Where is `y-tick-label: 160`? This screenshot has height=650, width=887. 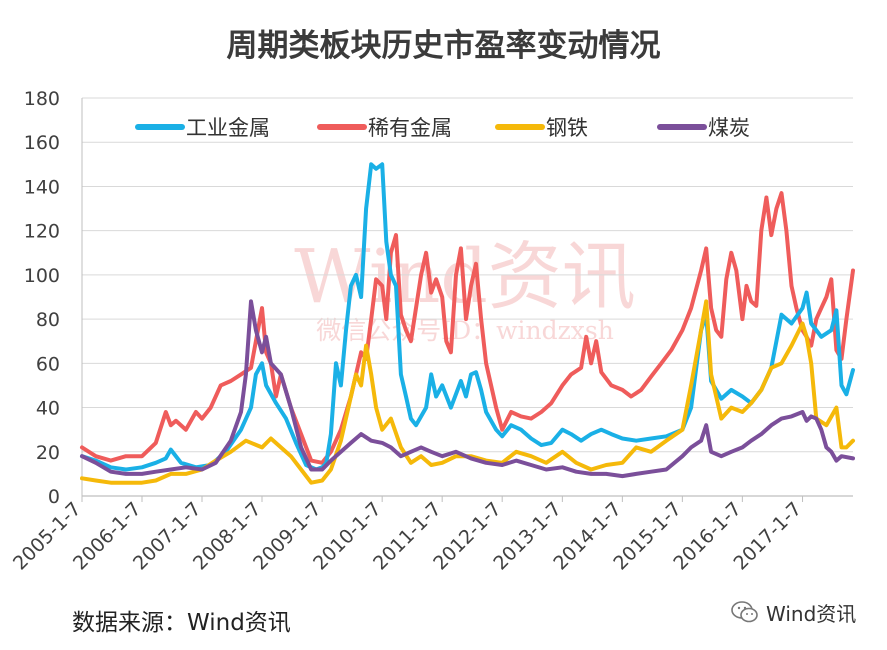 y-tick-label: 160 is located at coordinates (42, 143).